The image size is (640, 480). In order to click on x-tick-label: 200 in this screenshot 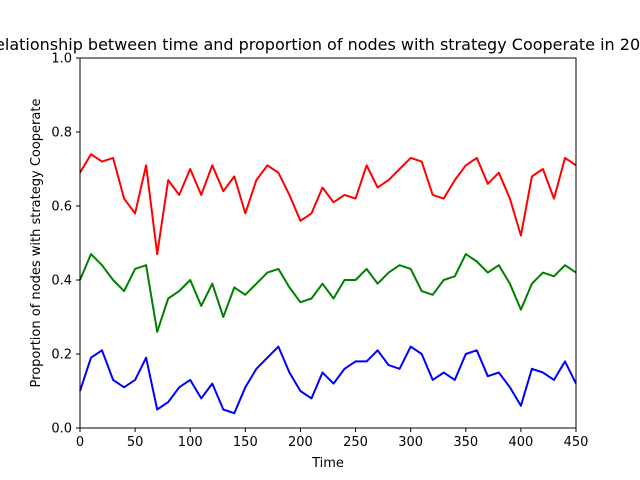, I will do `click(300, 442)`.